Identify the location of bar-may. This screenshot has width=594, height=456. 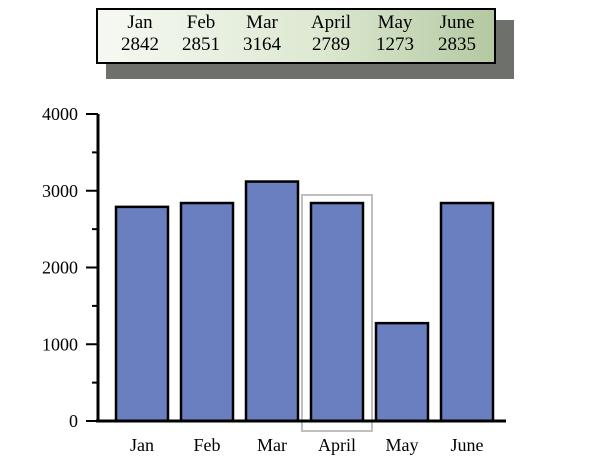
(402, 372).